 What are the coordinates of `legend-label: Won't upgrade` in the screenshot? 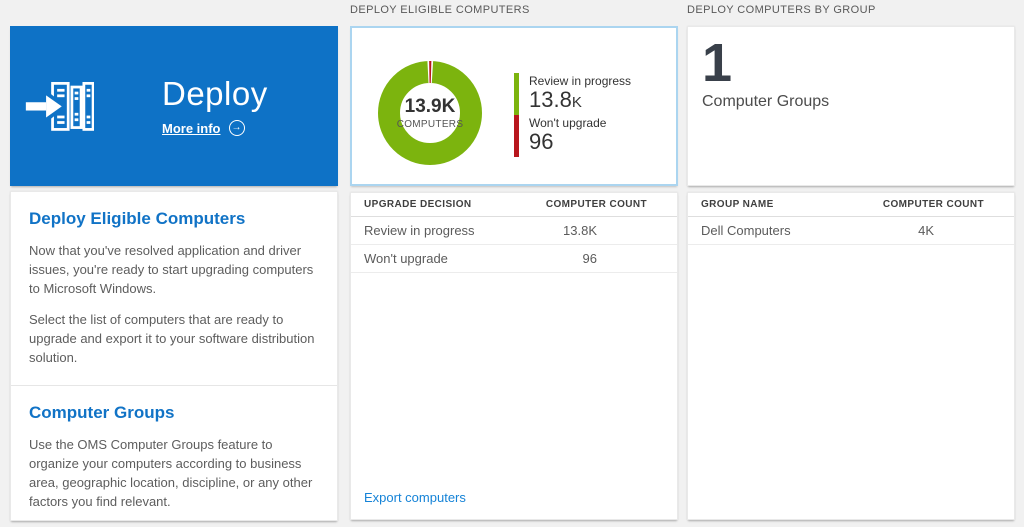 It's located at (568, 123).